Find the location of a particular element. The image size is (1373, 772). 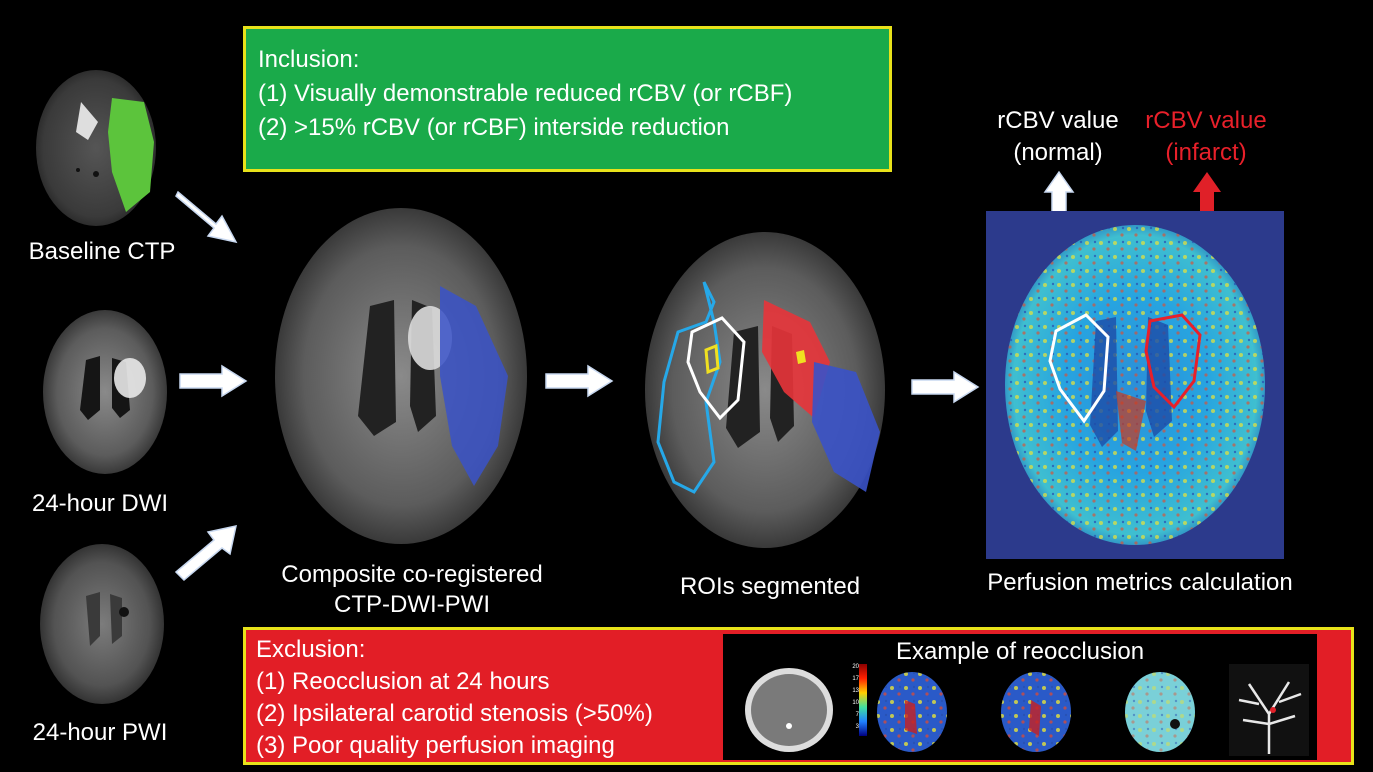

reocclusion-ct-image is located at coordinates (789, 710).